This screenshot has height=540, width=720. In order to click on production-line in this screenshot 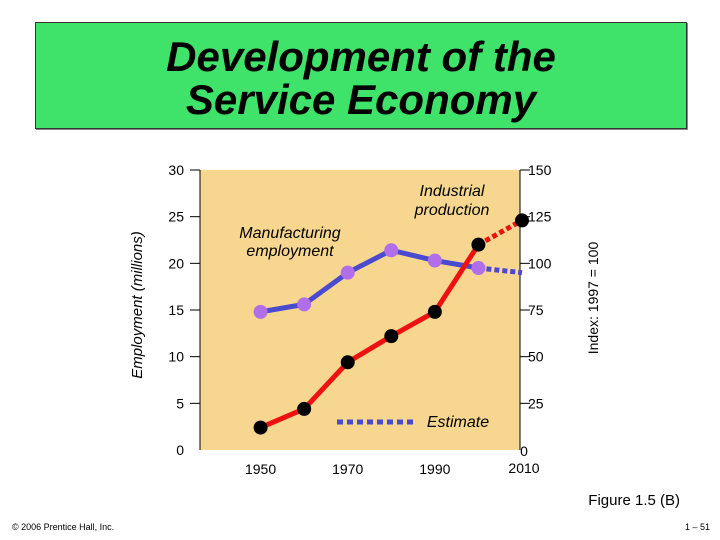, I will do `click(370, 336)`.